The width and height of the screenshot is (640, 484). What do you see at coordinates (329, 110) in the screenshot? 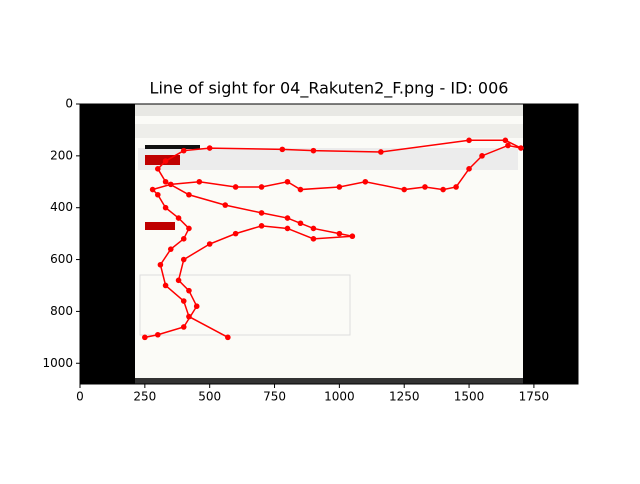
I see `window-bar` at bounding box center [329, 110].